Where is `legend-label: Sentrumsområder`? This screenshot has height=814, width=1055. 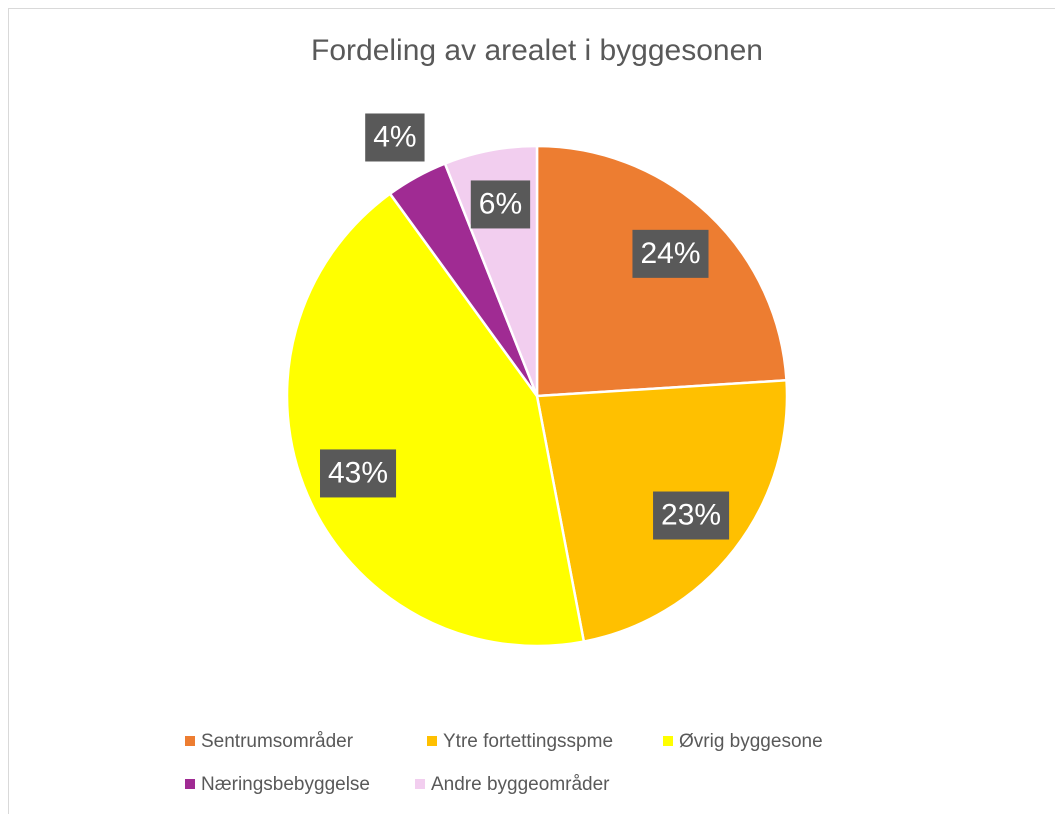
legend-label: Sentrumsområder is located at coordinates (277, 741).